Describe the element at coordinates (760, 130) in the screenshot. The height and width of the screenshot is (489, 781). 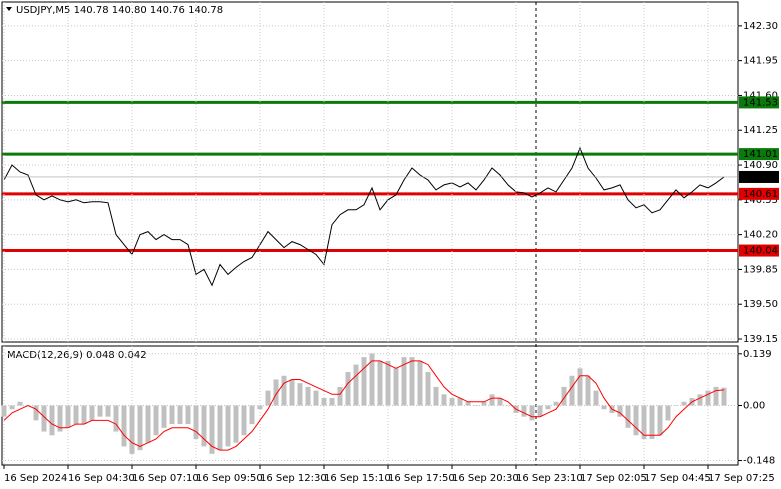
I see `y-tick-label: 141.25` at that location.